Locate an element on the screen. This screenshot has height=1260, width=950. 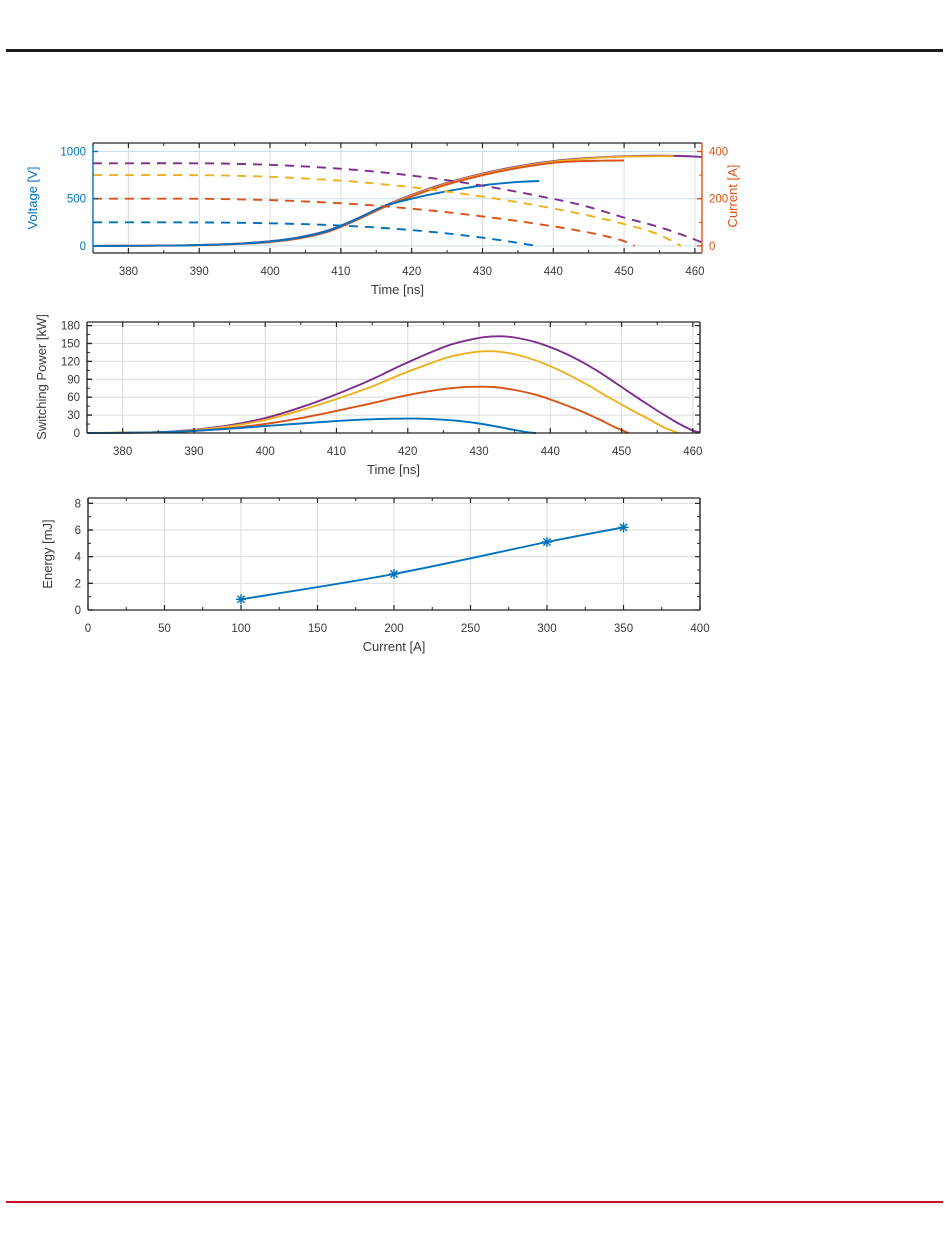
series-voltage-at-200A is located at coordinates (358, 203).